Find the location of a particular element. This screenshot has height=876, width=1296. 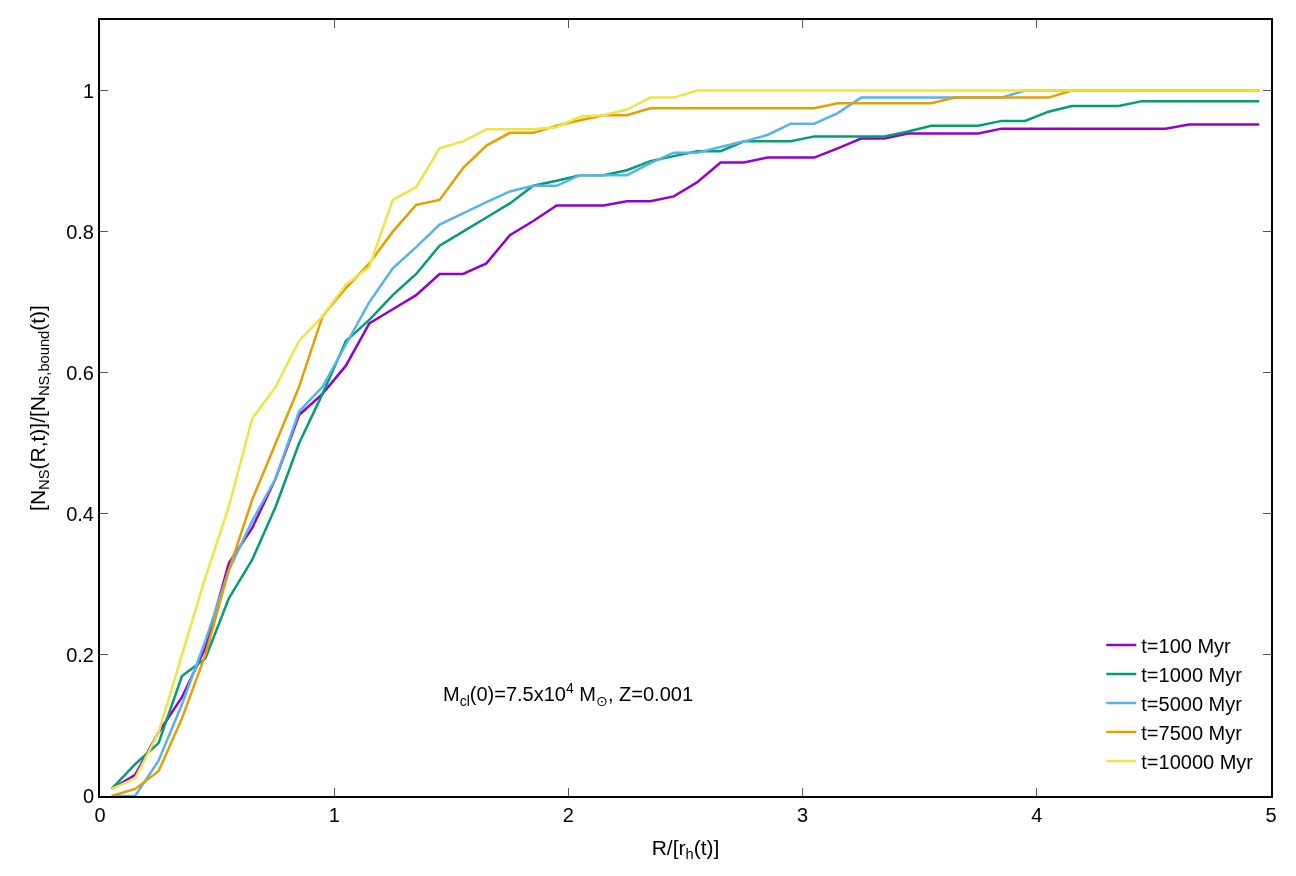

x-tick-label: 1 is located at coordinates (334, 815).